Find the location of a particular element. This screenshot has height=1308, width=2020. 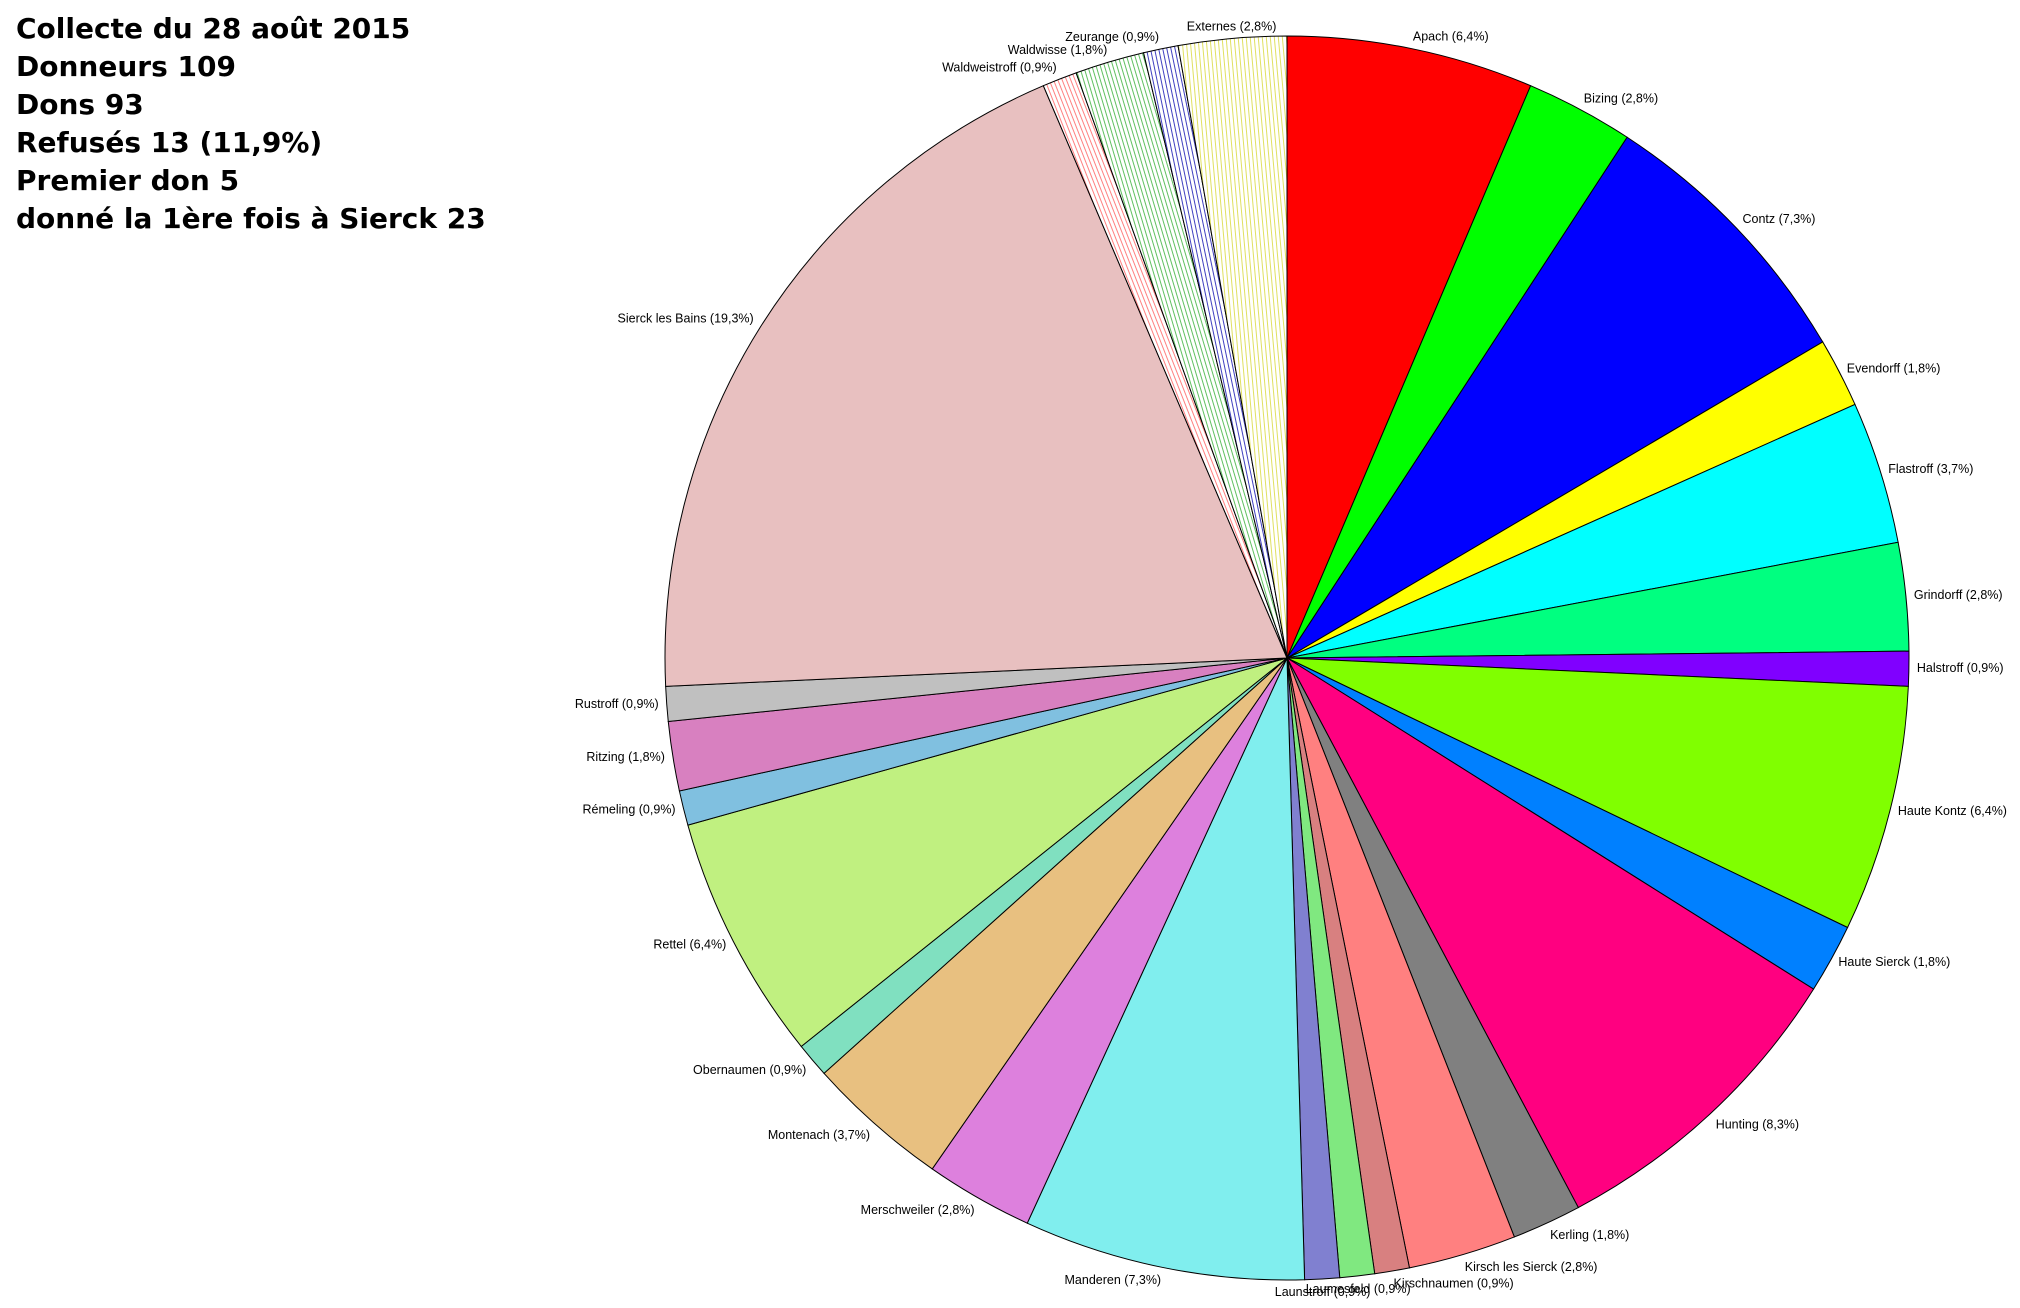

slice-label-sierck-les-bains: Sierck les Bains (19,3%) is located at coordinates (686, 319).